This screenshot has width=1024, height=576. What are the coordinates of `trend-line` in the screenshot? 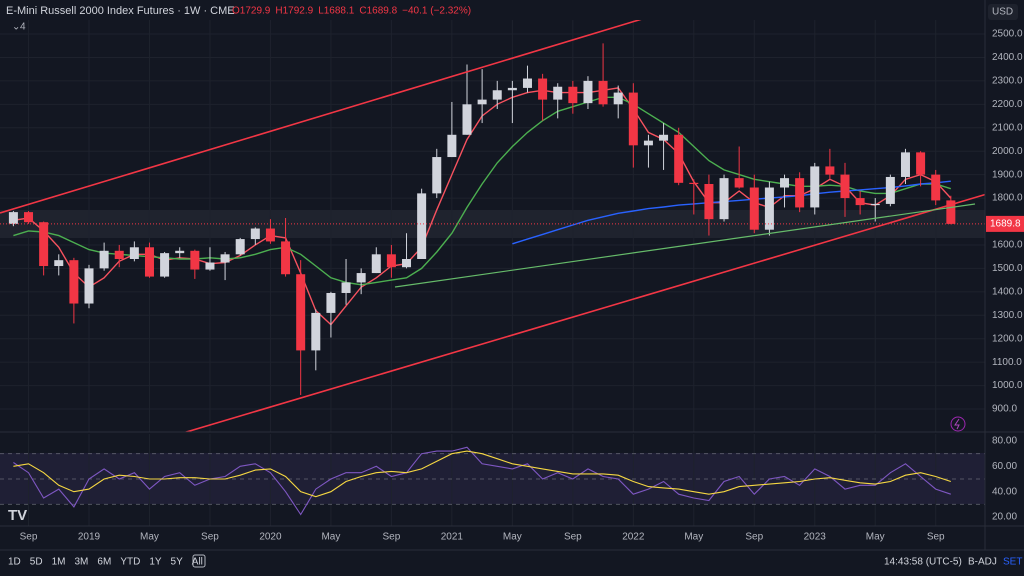 It's located at (685, 245).